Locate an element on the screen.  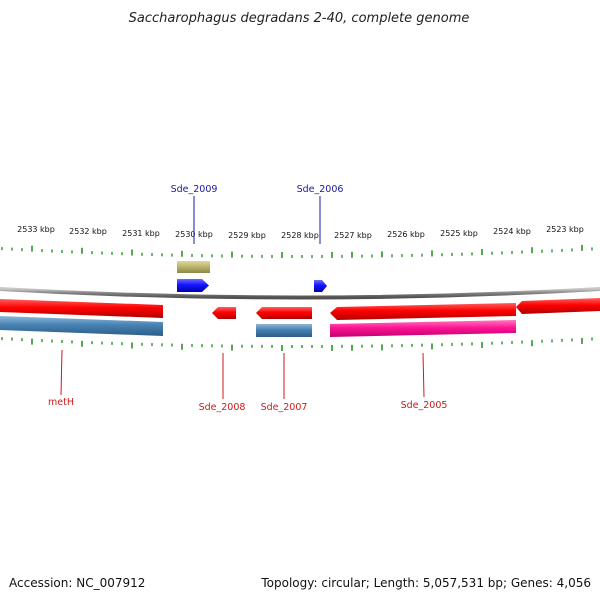
scale-label: 2529 kbp is located at coordinates (247, 235).